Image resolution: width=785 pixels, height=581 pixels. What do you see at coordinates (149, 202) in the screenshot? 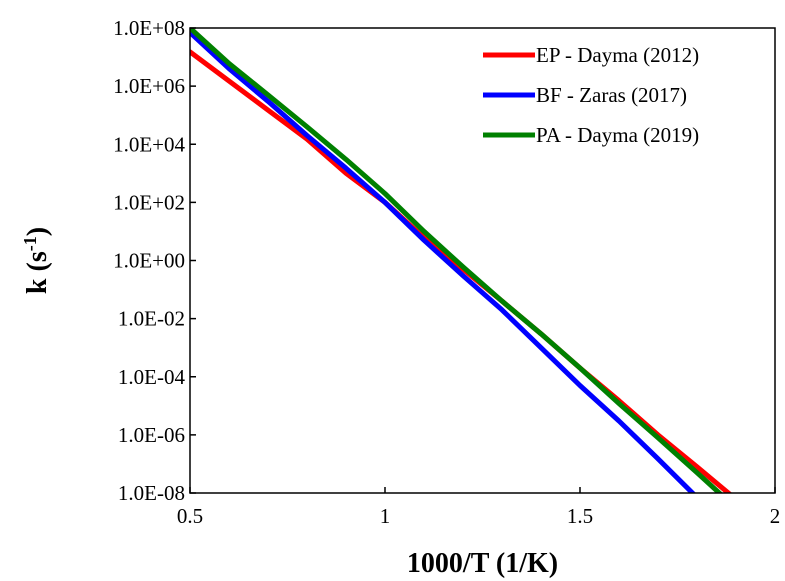
I see `y-tick-label: 1.0E+02` at bounding box center [149, 202].